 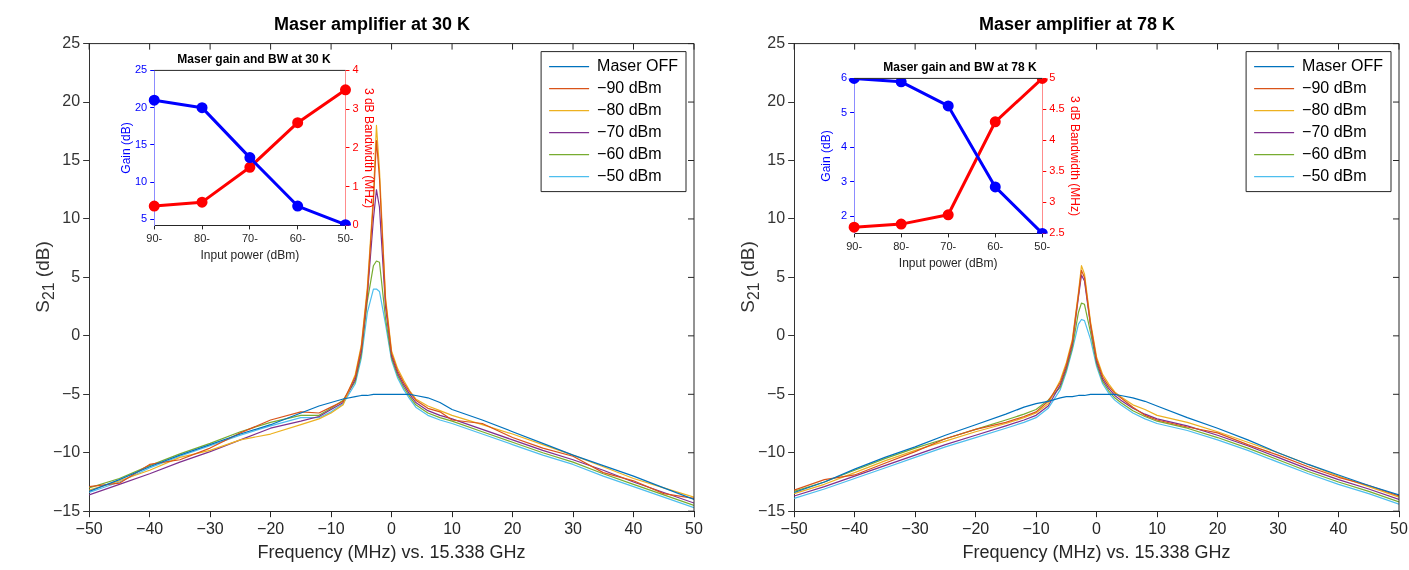 What do you see at coordinates (355, 146) in the screenshot?
I see `y2-tick-label: 2` at bounding box center [355, 146].